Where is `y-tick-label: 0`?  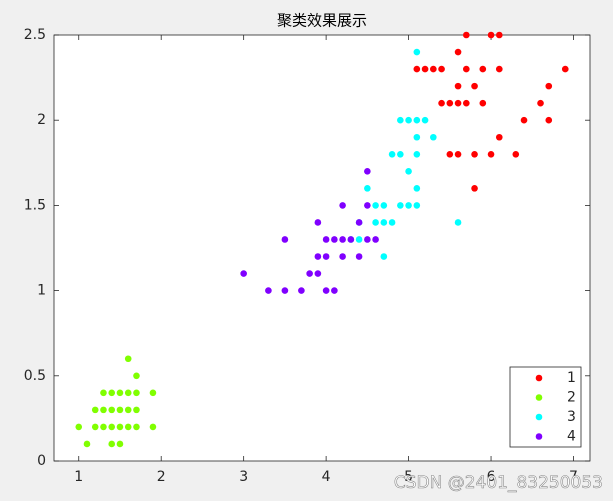 y-tick-label: 0 is located at coordinates (41, 461).